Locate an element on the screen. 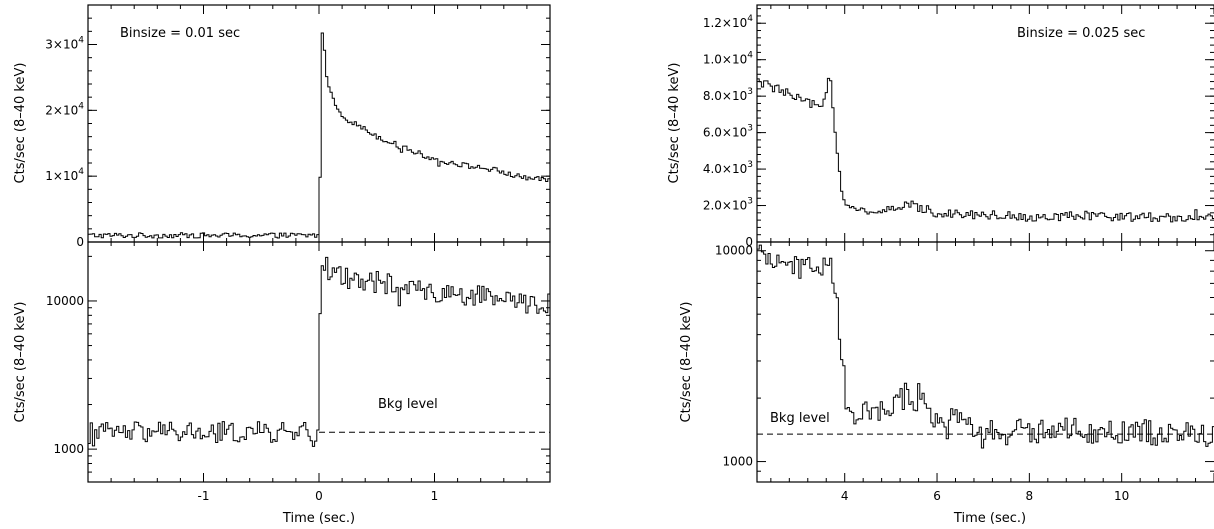 This screenshot has height=529, width=1214. x-tick-label: 10 is located at coordinates (1121, 496).